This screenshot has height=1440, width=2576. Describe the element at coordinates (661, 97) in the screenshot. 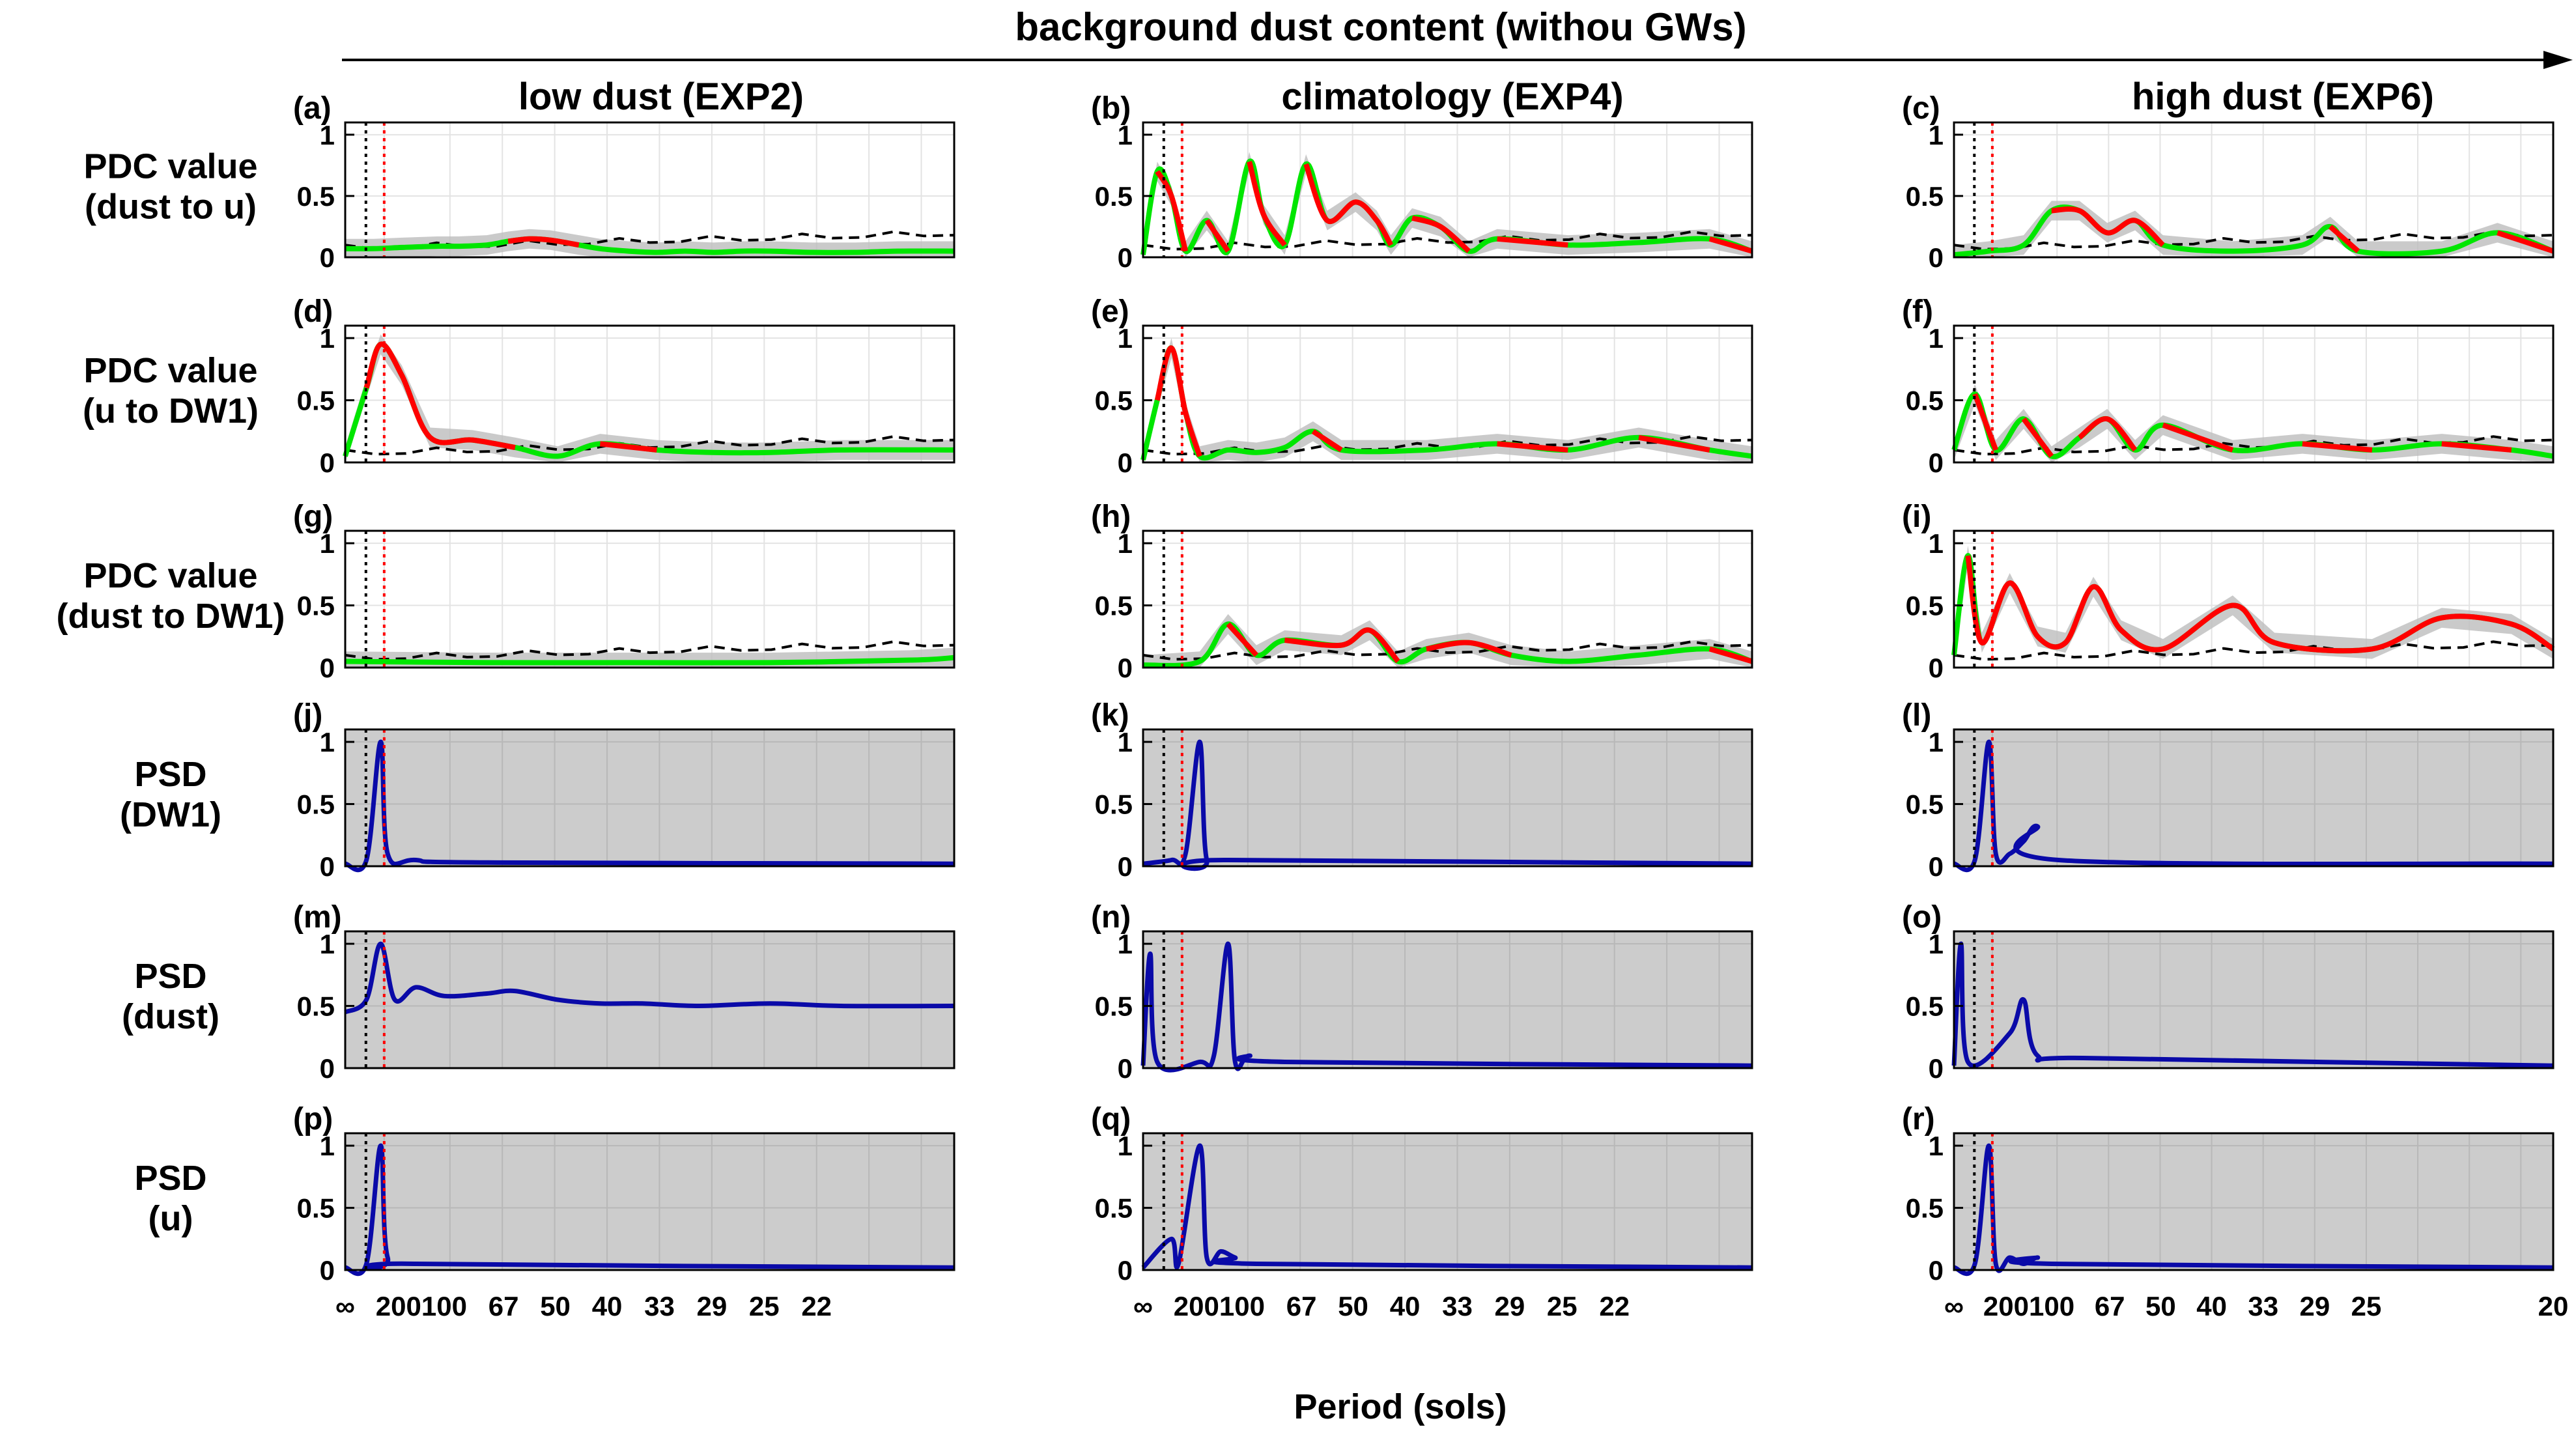

I see `column-title-exp2: low dust (EXP2)` at that location.